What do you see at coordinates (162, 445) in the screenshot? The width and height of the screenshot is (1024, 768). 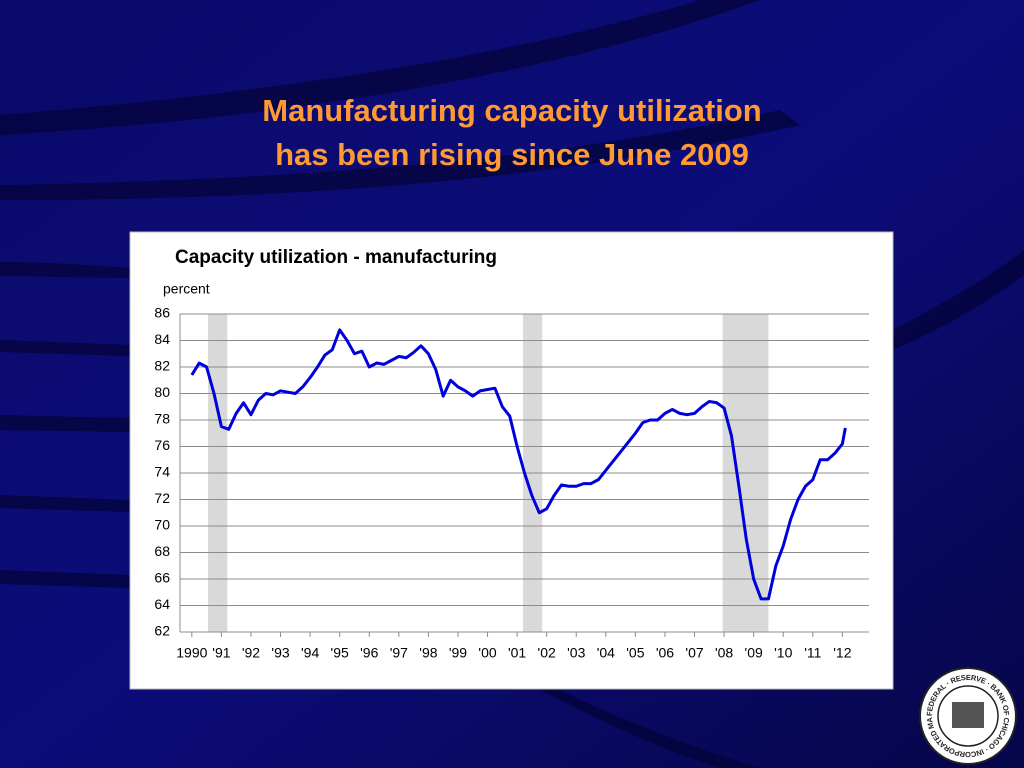 I see `y-tick-label: 76` at bounding box center [162, 445].